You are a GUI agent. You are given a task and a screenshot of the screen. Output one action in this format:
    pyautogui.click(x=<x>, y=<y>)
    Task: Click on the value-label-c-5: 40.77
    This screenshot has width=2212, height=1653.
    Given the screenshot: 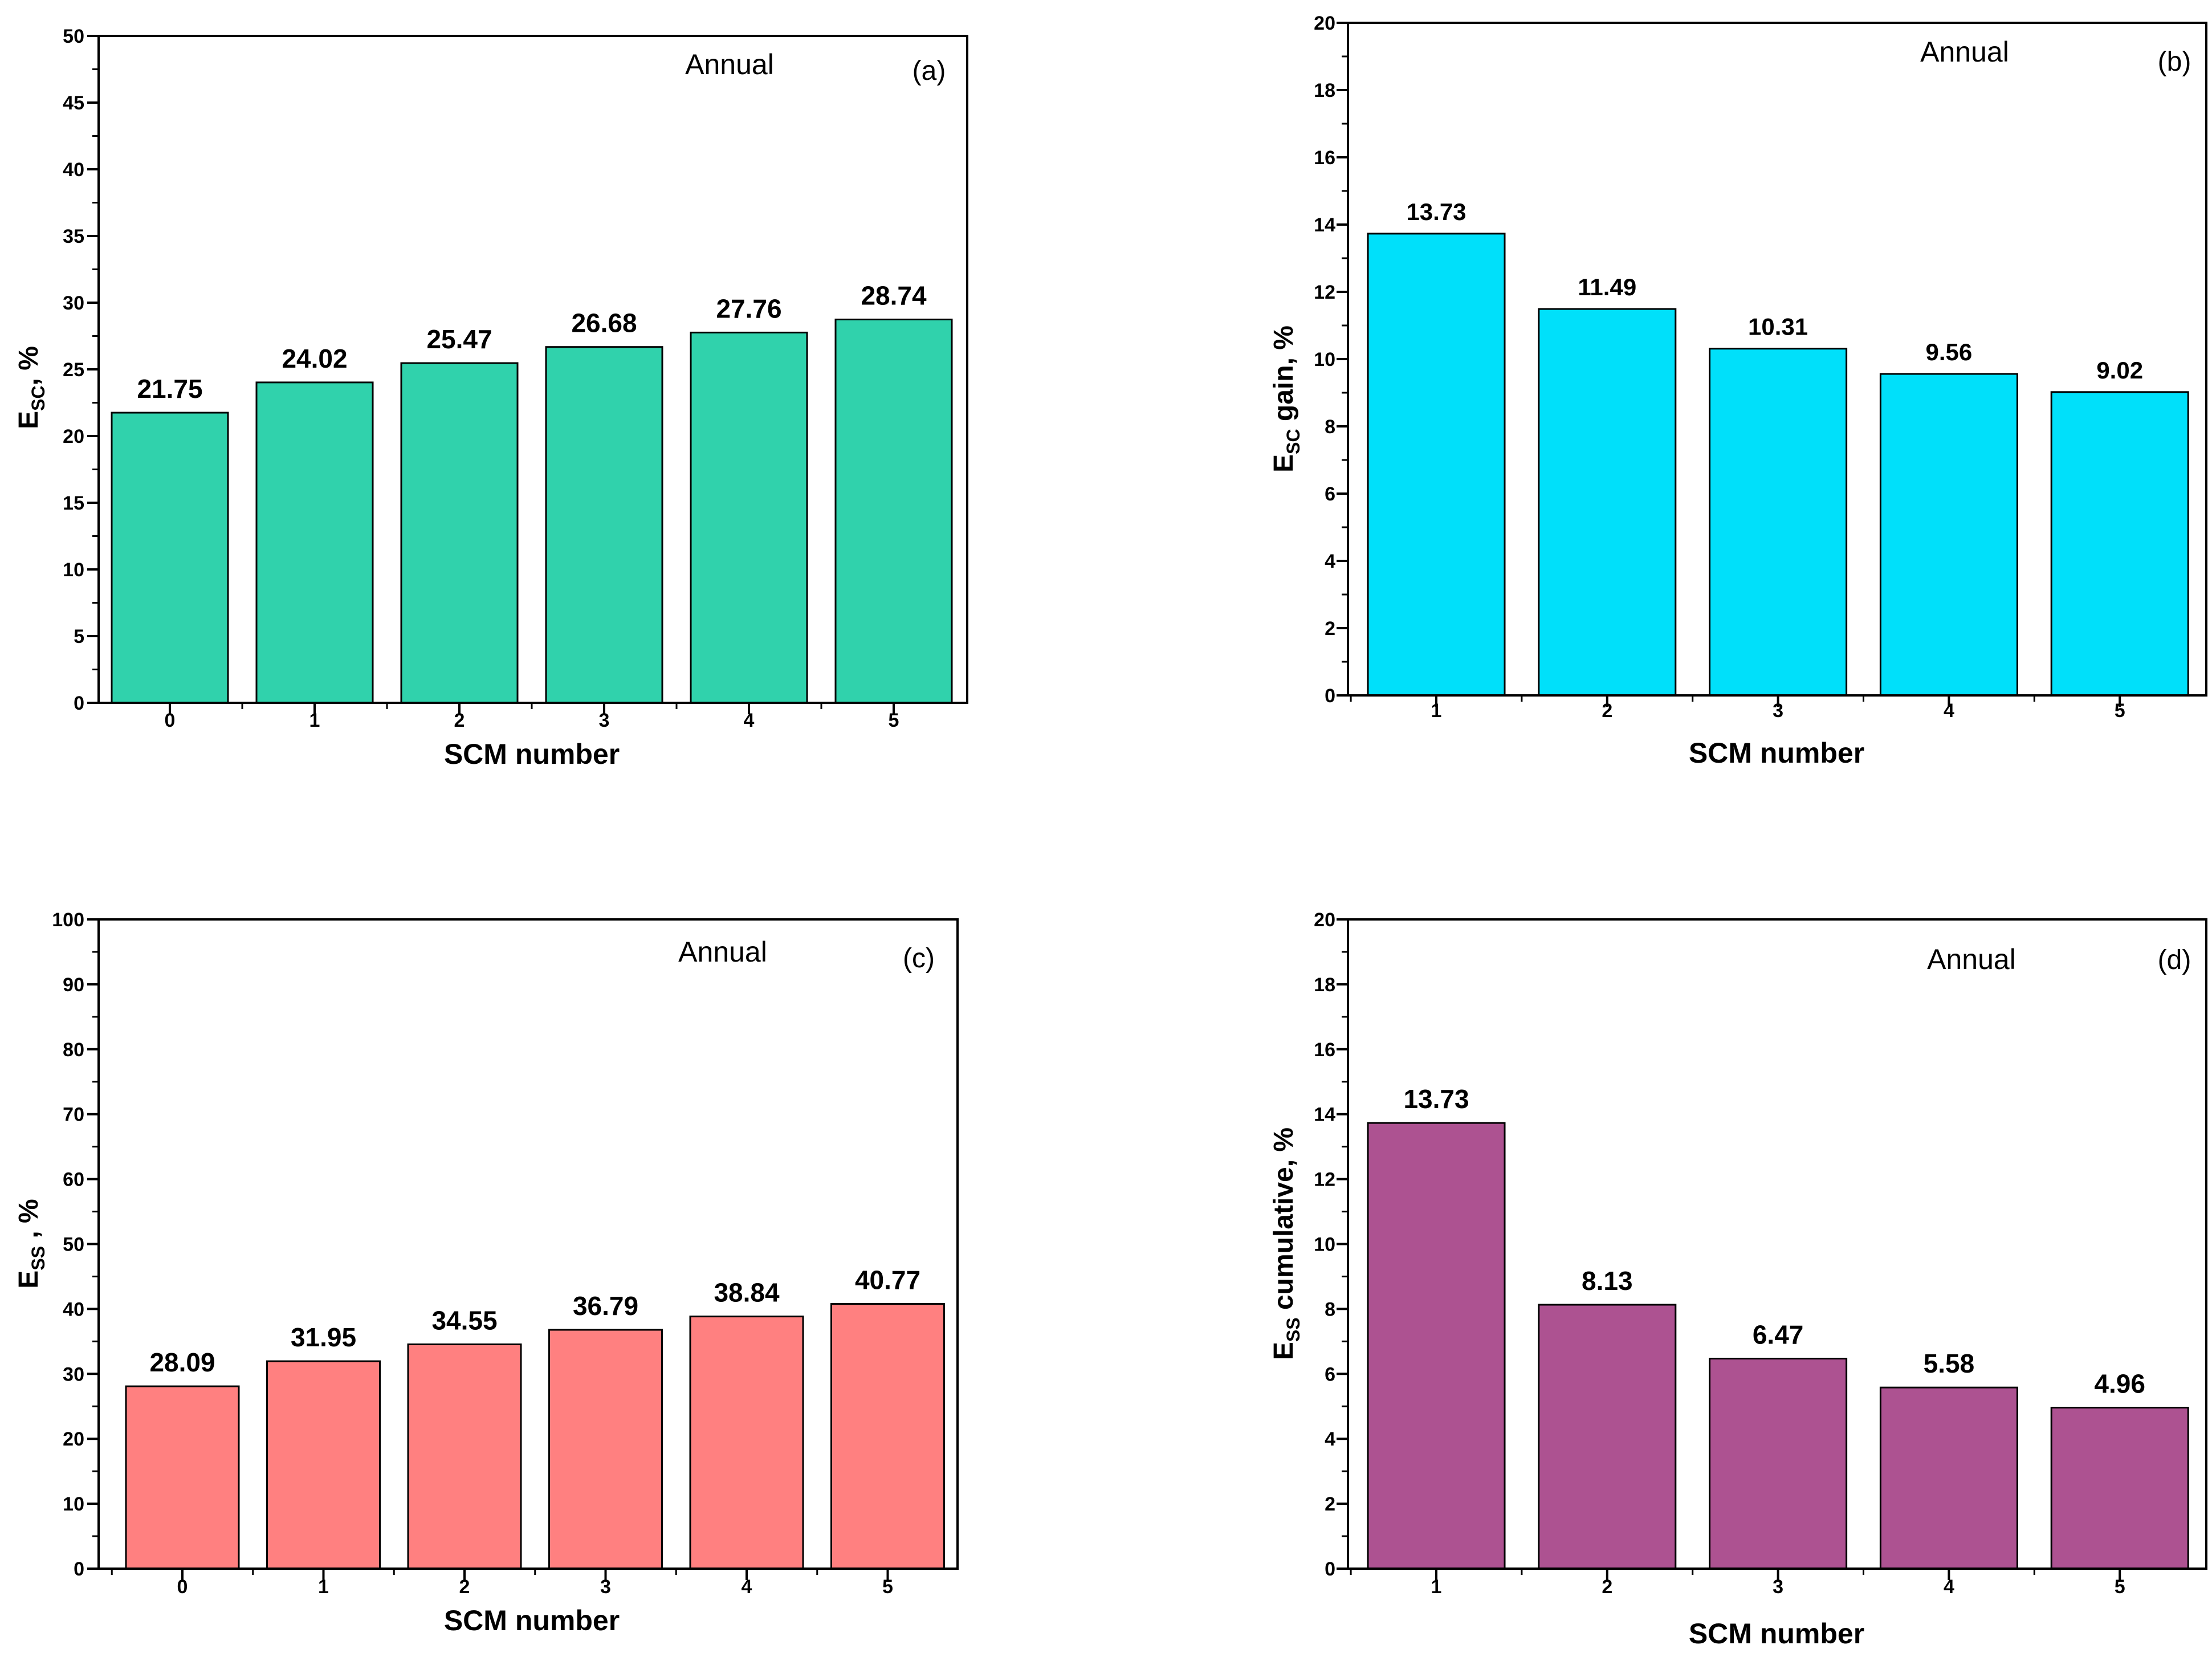 What is the action you would take?
    pyautogui.click(x=887, y=1280)
    